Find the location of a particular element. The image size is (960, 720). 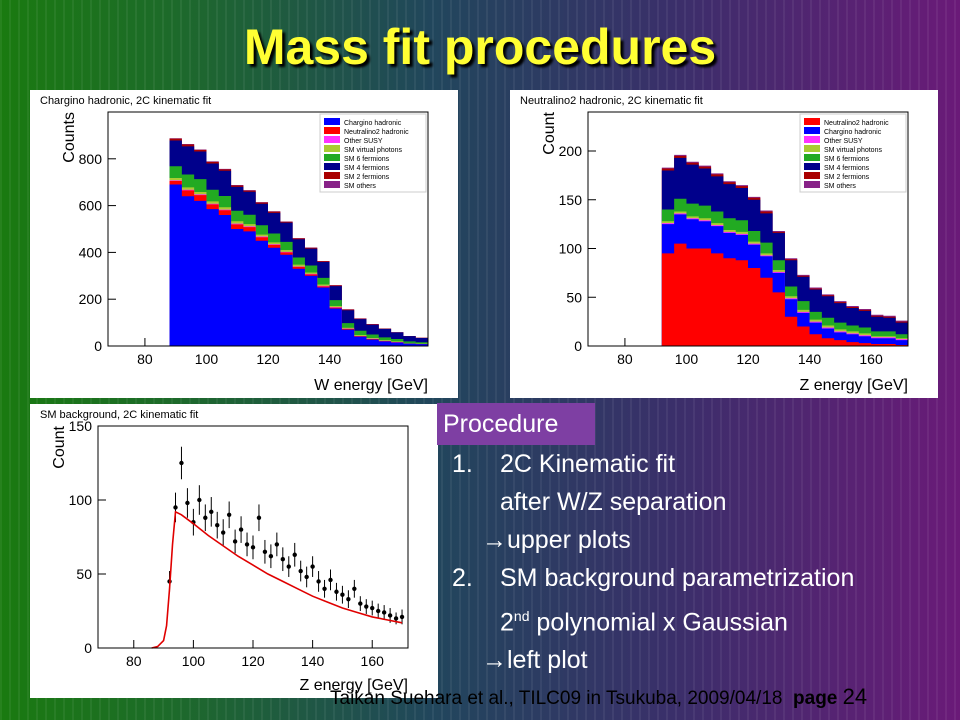

step1-text: 2C Kinematic fit is located at coordinates (588, 464).